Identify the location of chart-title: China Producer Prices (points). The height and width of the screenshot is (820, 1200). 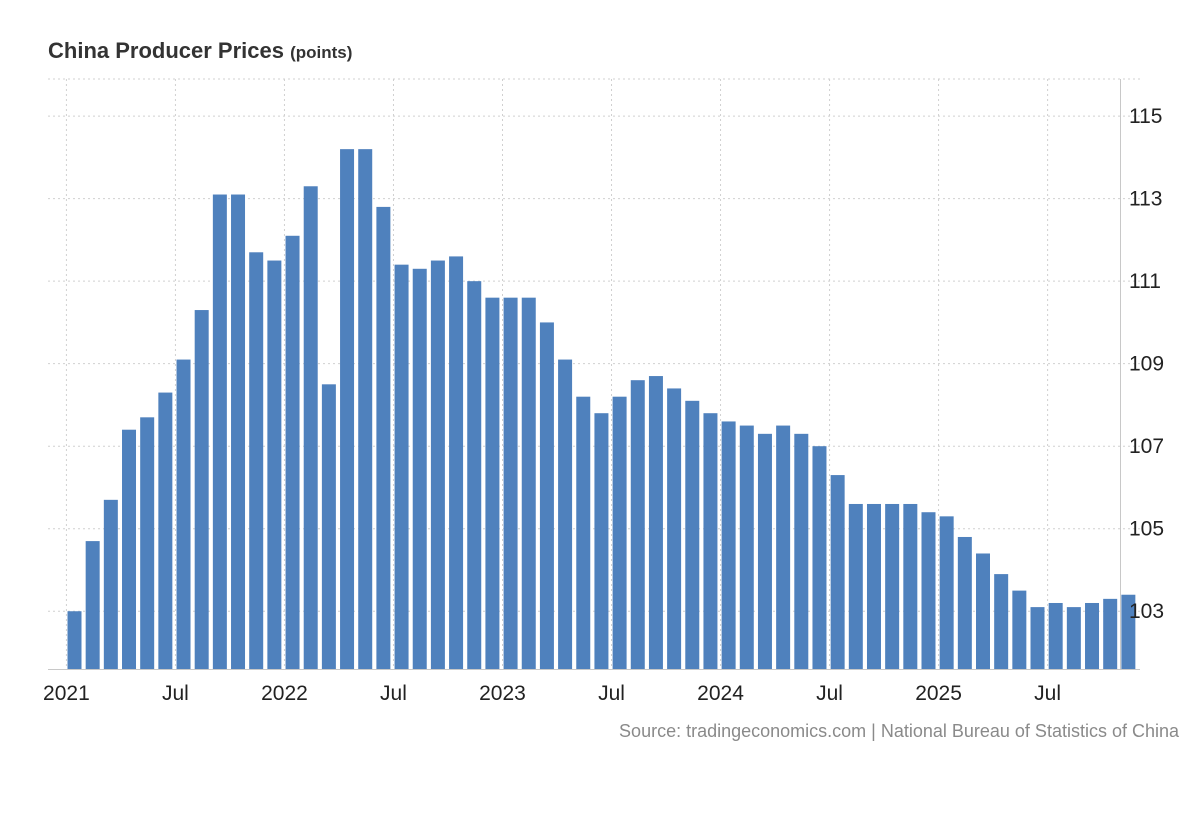
(200, 51).